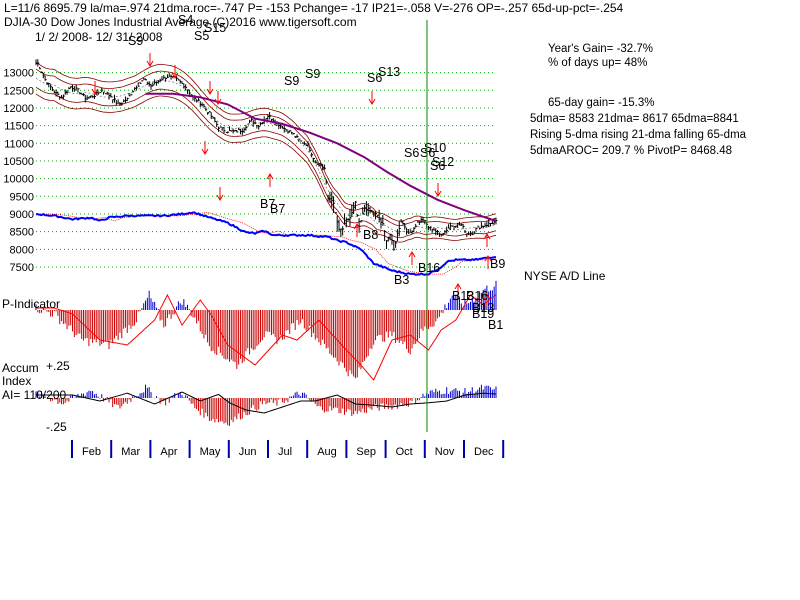  Describe the element at coordinates (266, 402) in the screenshot. I see `ai-ma` at that location.